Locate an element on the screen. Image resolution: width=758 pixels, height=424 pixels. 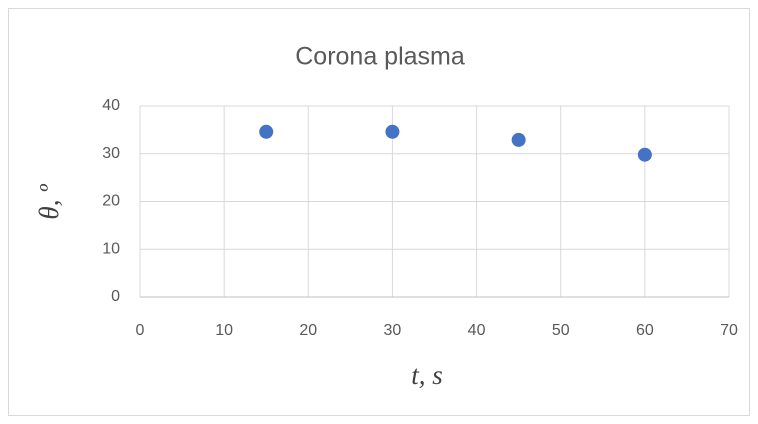
y-tick-label: 0 is located at coordinates (115, 296).